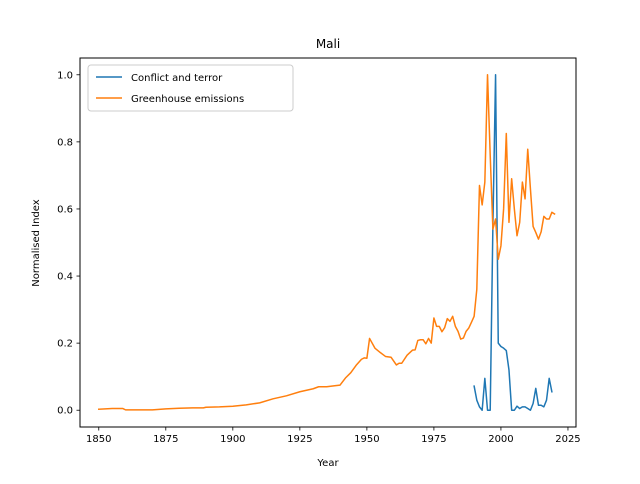 The height and width of the screenshot is (484, 640). What do you see at coordinates (500, 439) in the screenshot?
I see `x-tick-label: 2000` at bounding box center [500, 439].